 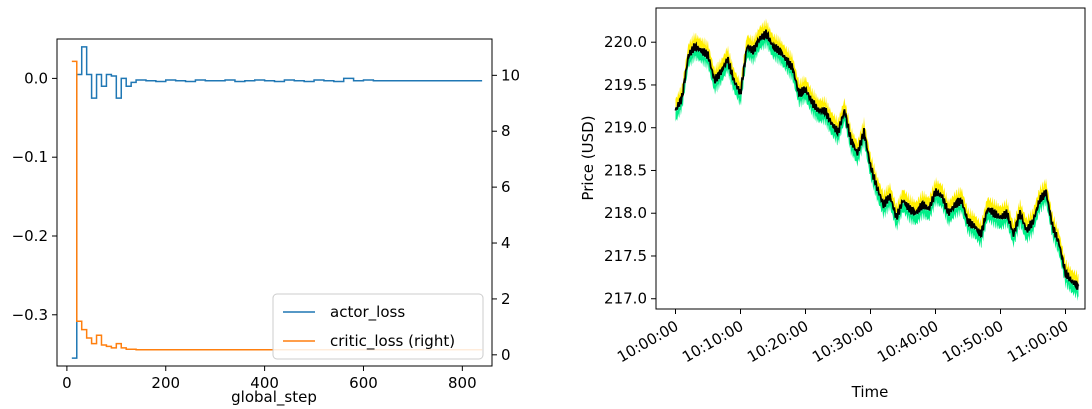 What do you see at coordinates (274, 397) in the screenshot?
I see `loss-x-axis-label: global_step` at bounding box center [274, 397].